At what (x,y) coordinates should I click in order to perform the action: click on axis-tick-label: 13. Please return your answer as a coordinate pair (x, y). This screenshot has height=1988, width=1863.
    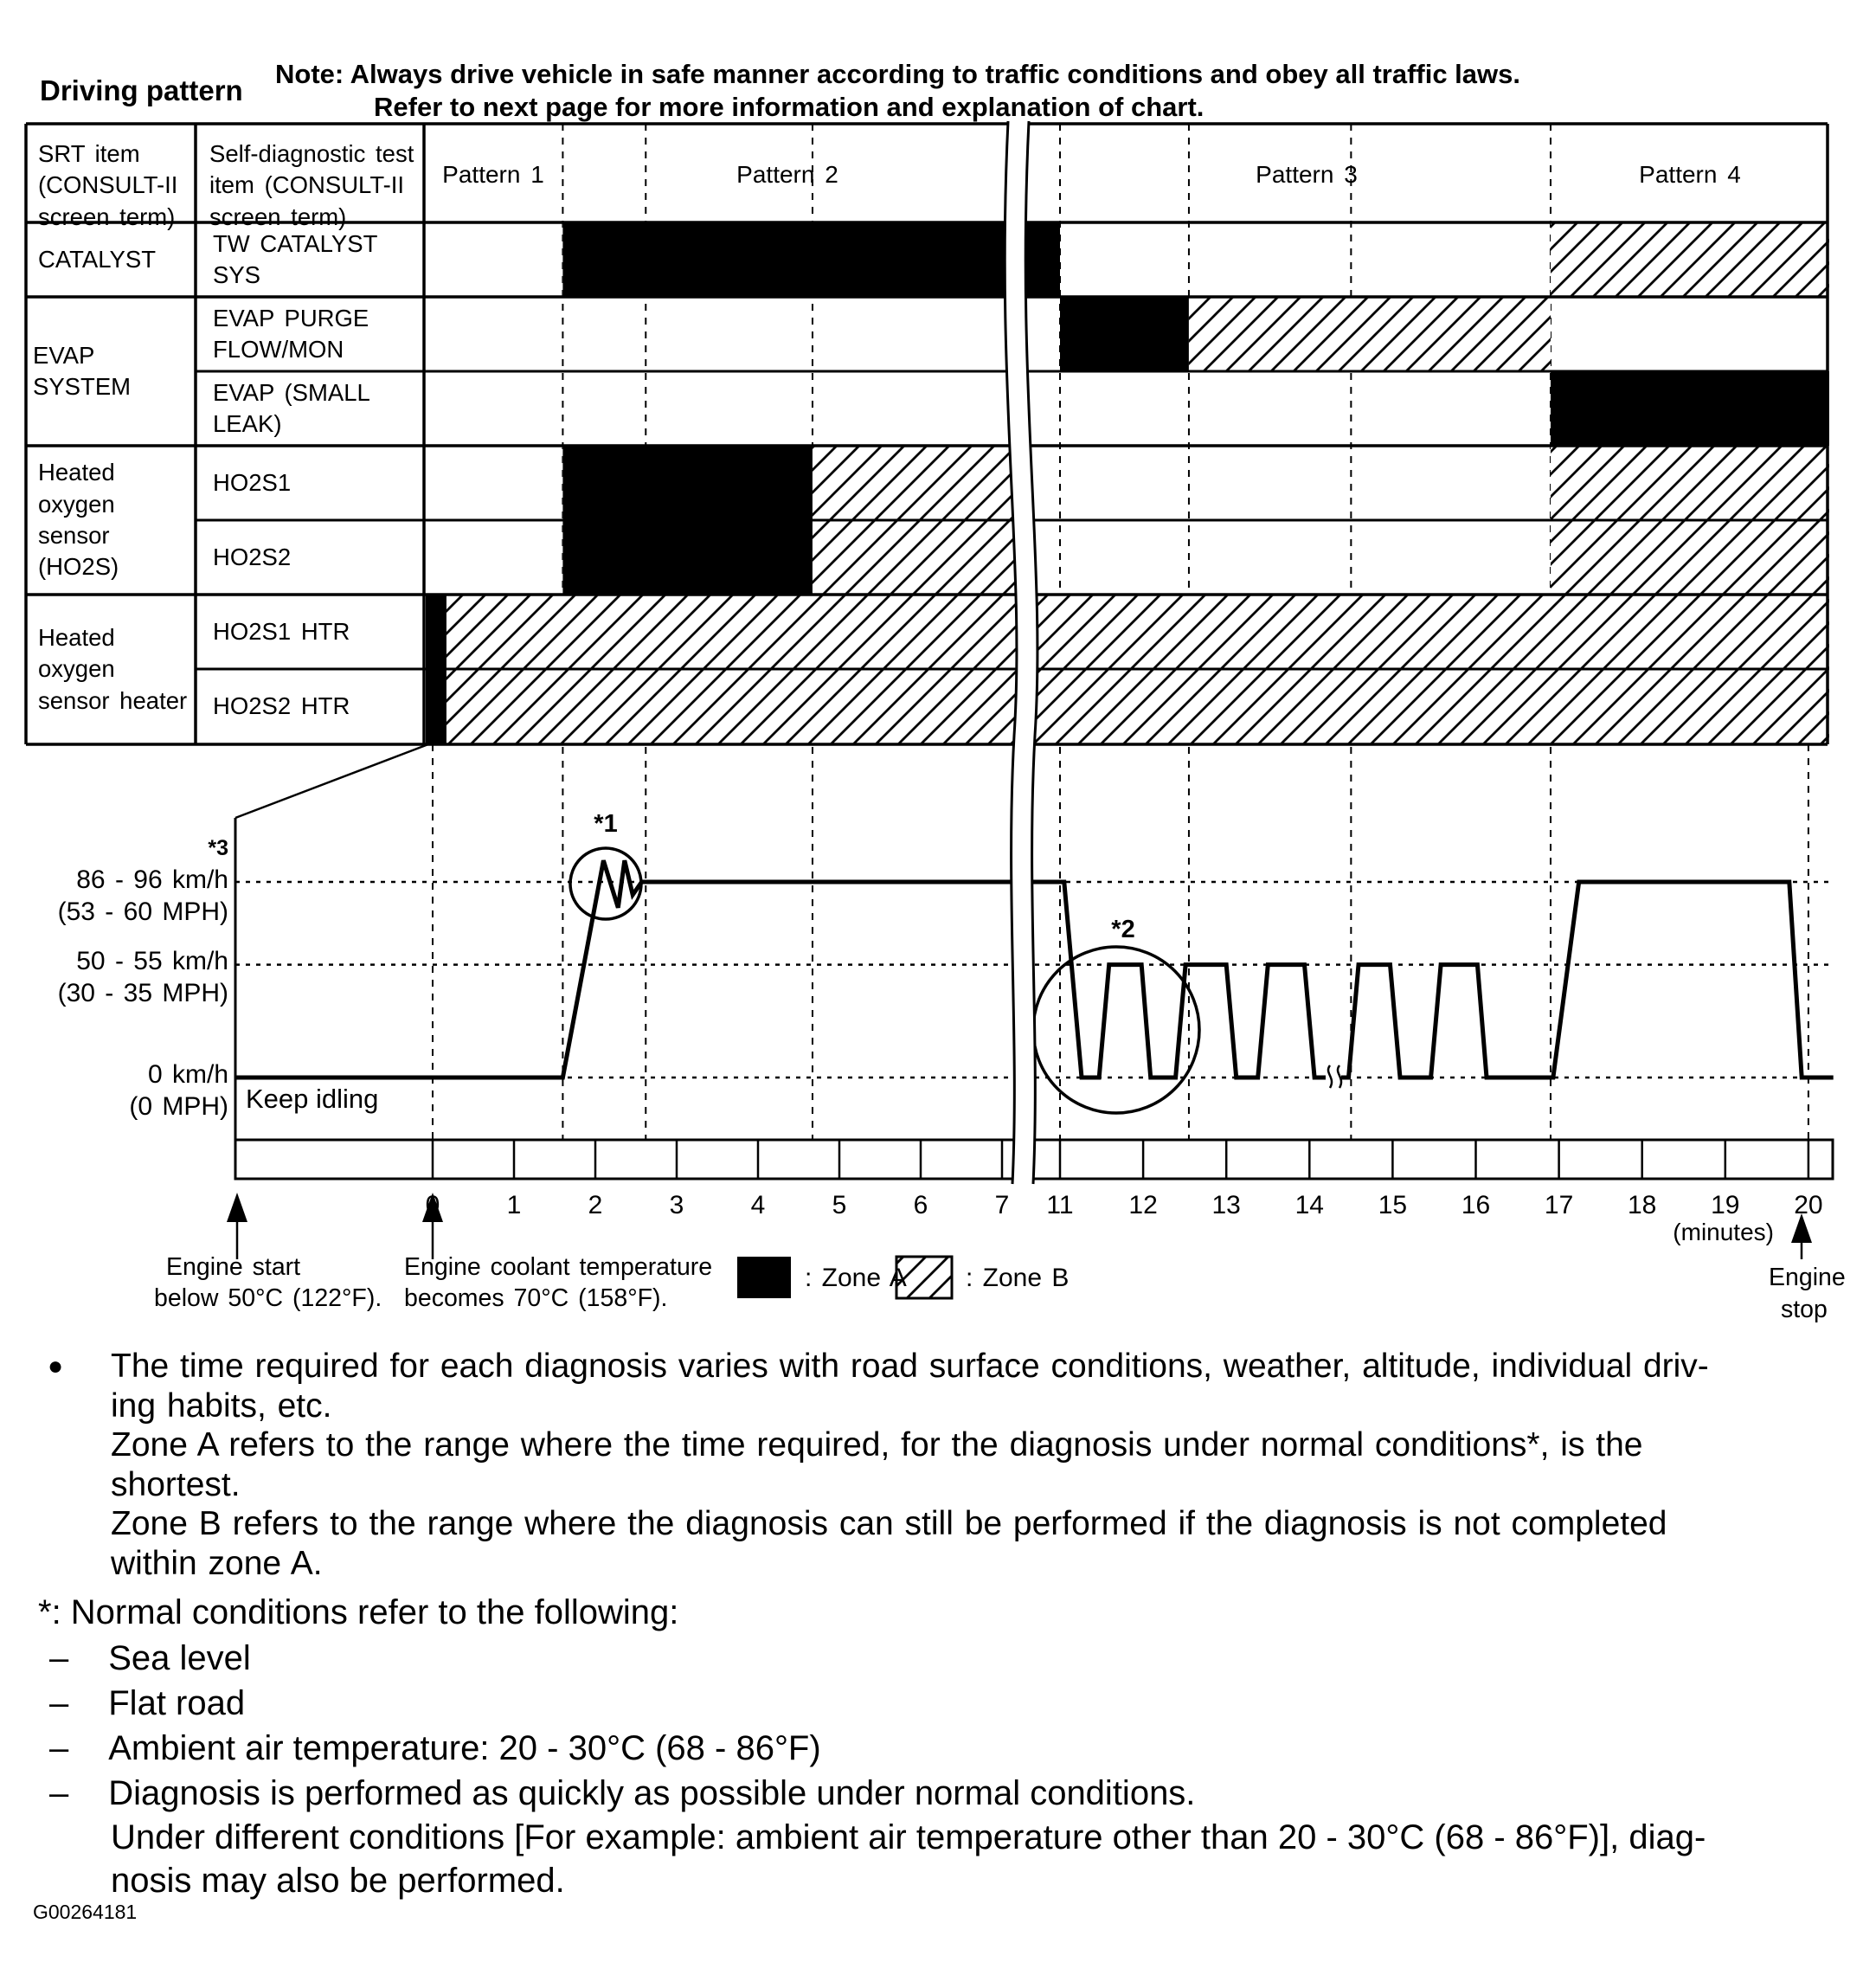
    Looking at the image, I should click on (1226, 1205).